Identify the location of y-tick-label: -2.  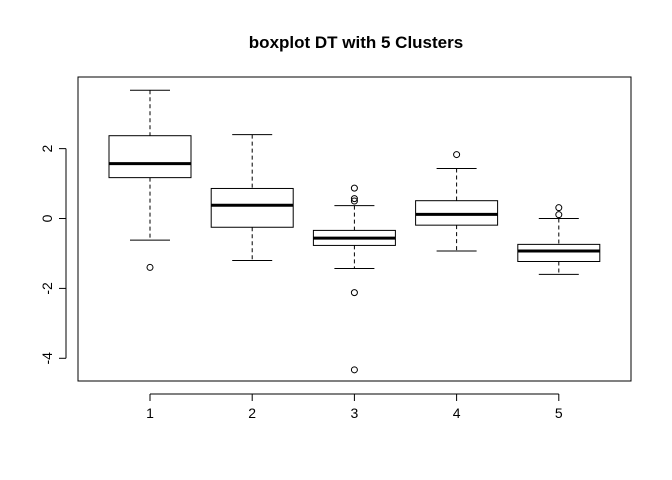
(47, 288).